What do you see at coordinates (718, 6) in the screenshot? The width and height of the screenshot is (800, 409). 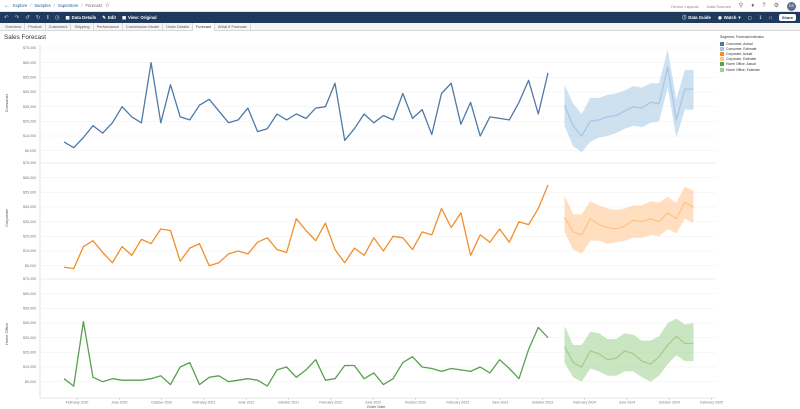 I see `data-sources-button: Data Sources` at bounding box center [718, 6].